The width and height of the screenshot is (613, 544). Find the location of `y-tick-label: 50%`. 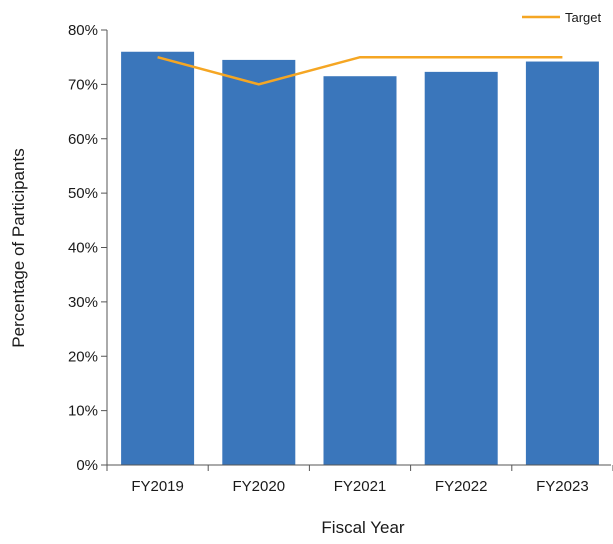

y-tick-label: 50% is located at coordinates (83, 193).